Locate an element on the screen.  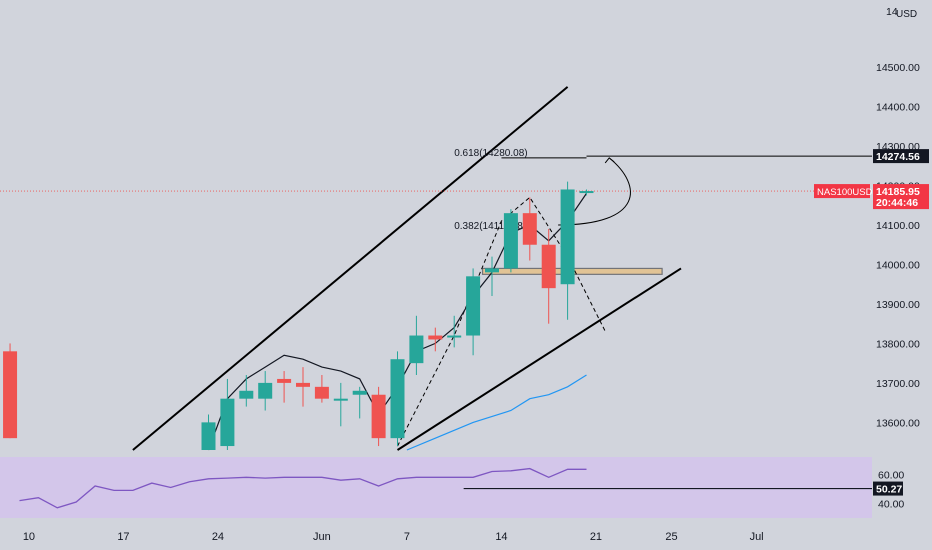
date-tick-label: 17 is located at coordinates (123, 537).